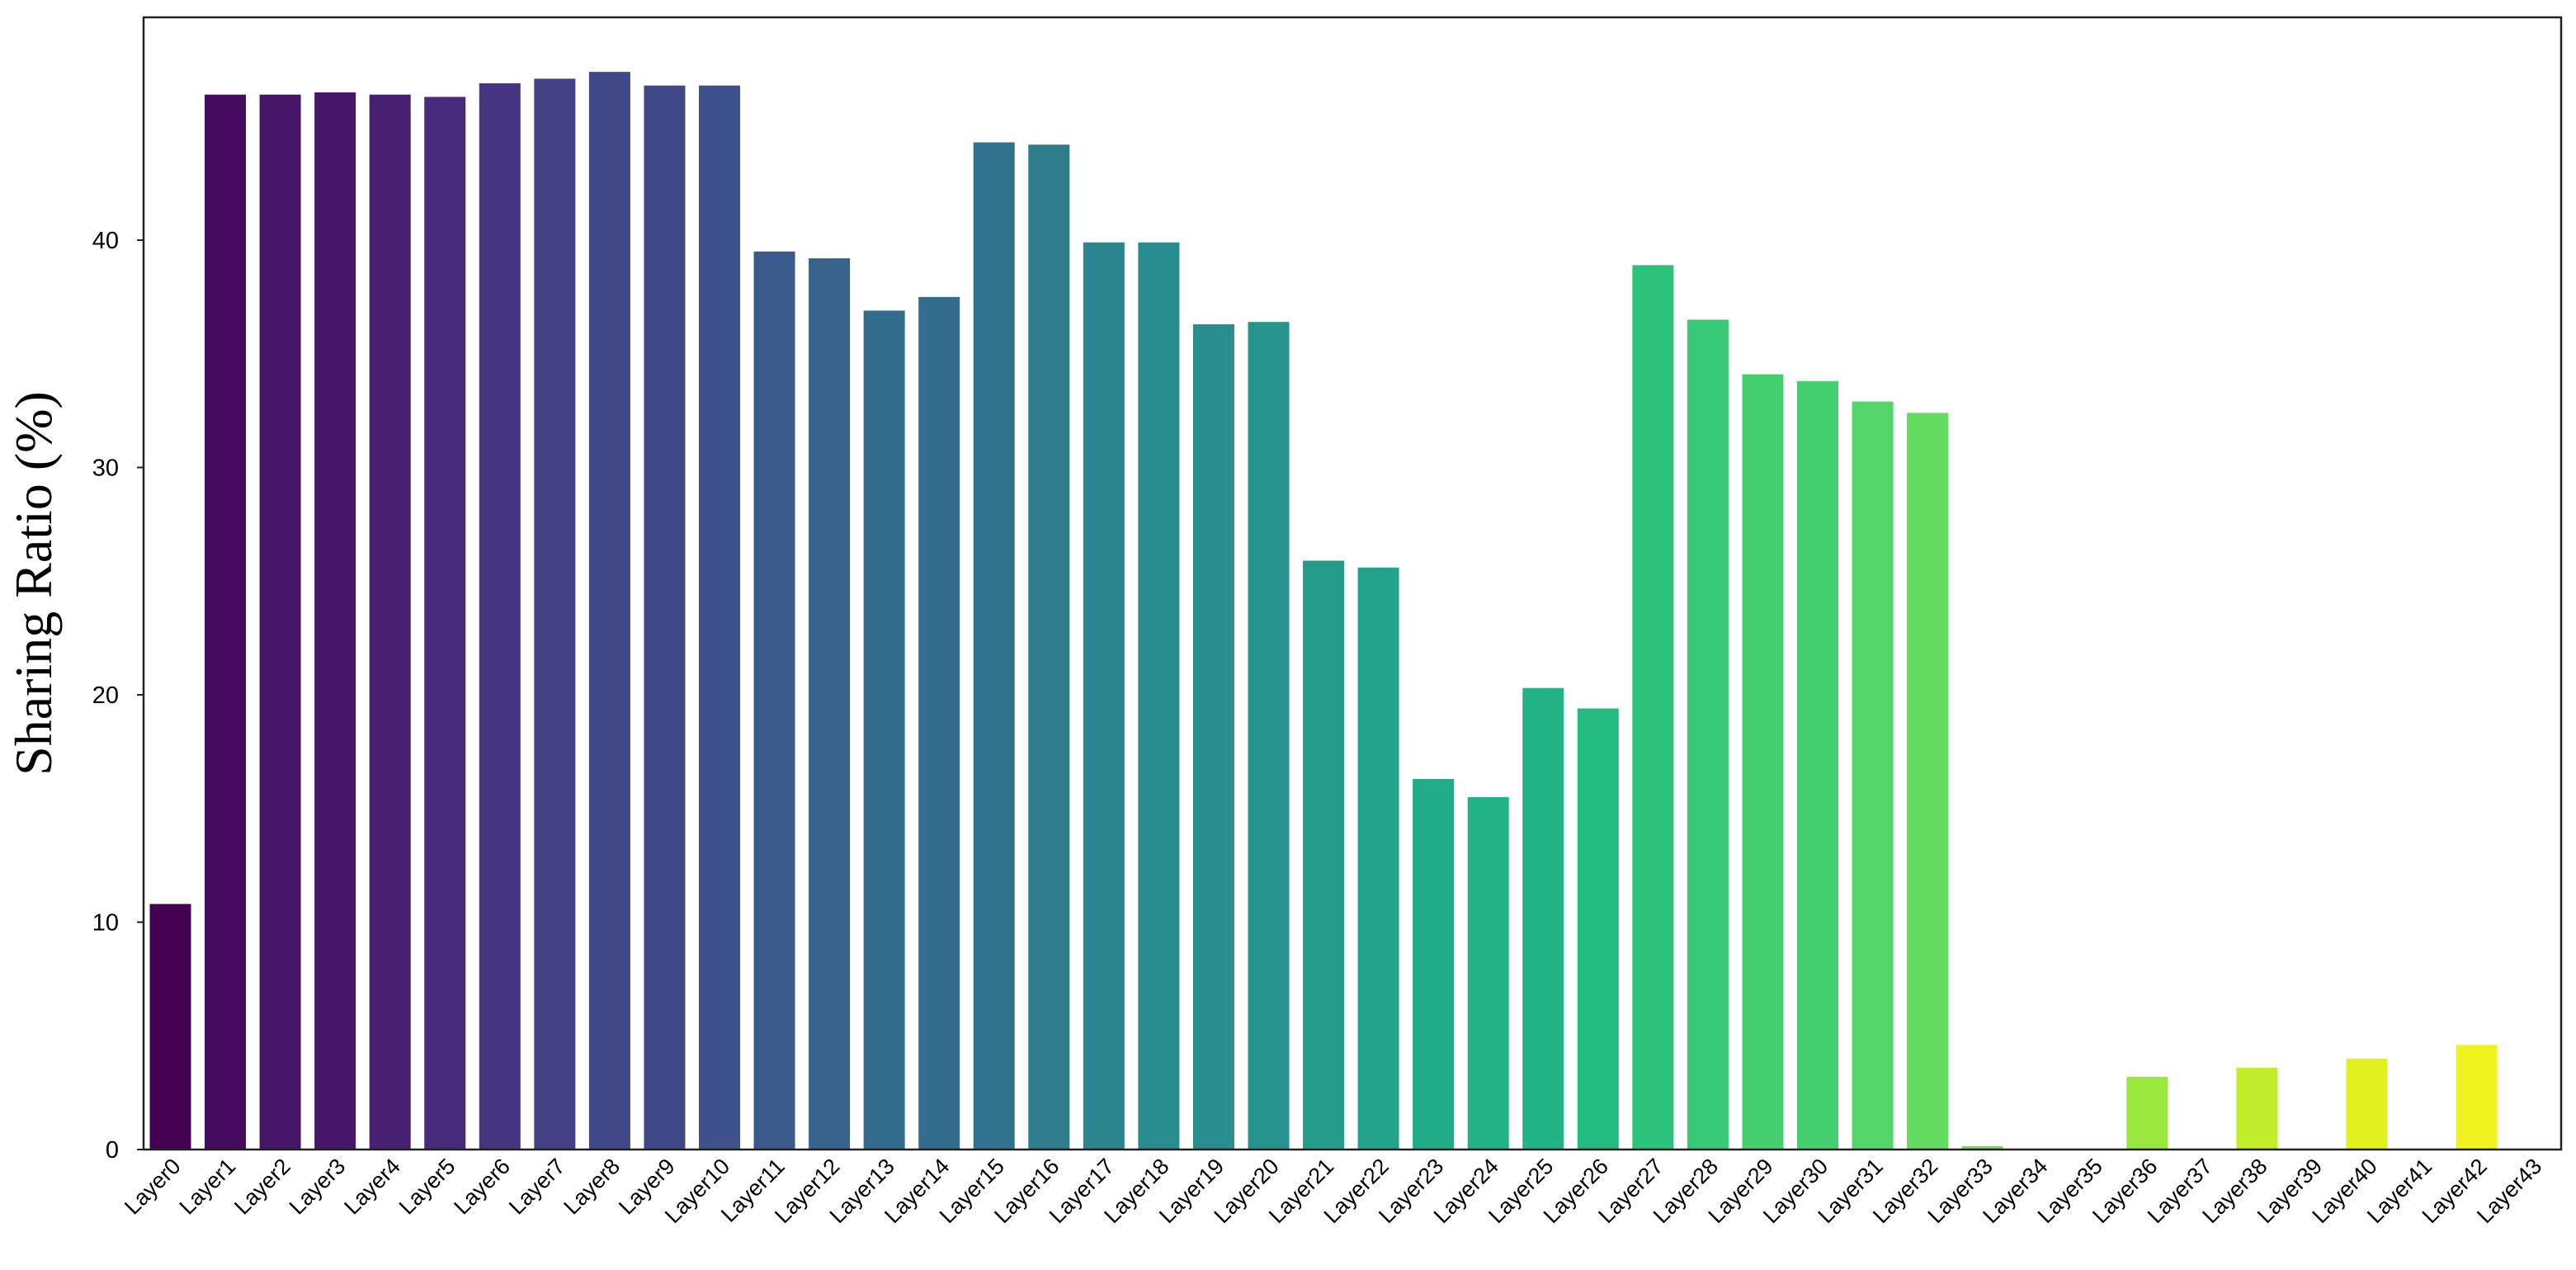 The image size is (2576, 1270). I want to click on bar-layer2, so click(280, 622).